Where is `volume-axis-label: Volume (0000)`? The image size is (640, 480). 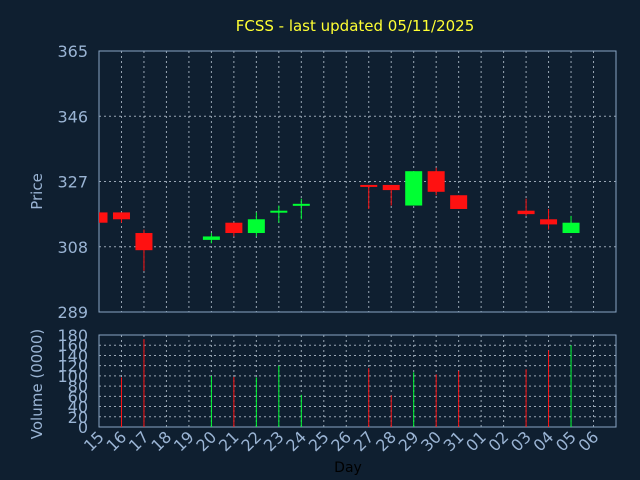
volume-axis-label: Volume (0000) is located at coordinates (37, 384).